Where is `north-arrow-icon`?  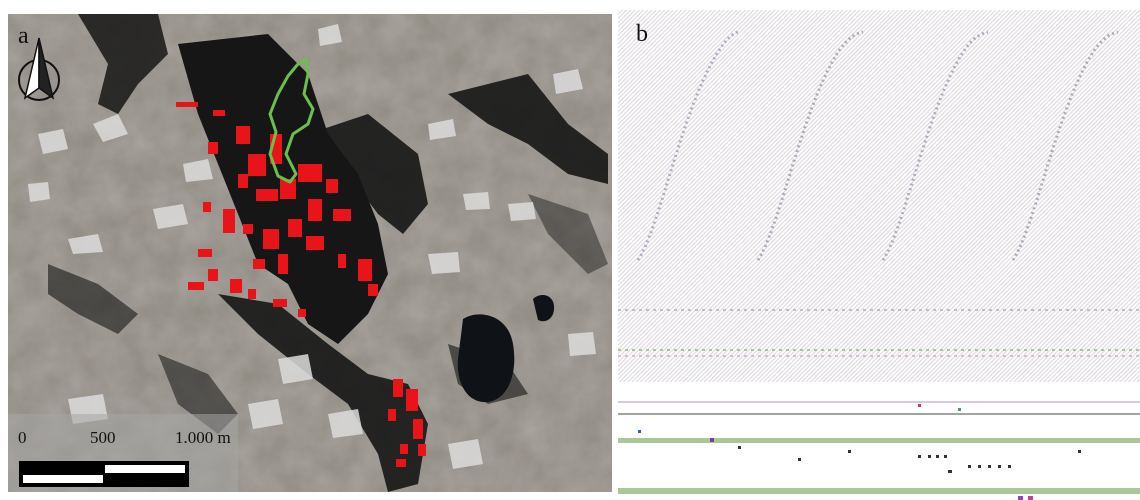
north-arrow-icon is located at coordinates (39, 69).